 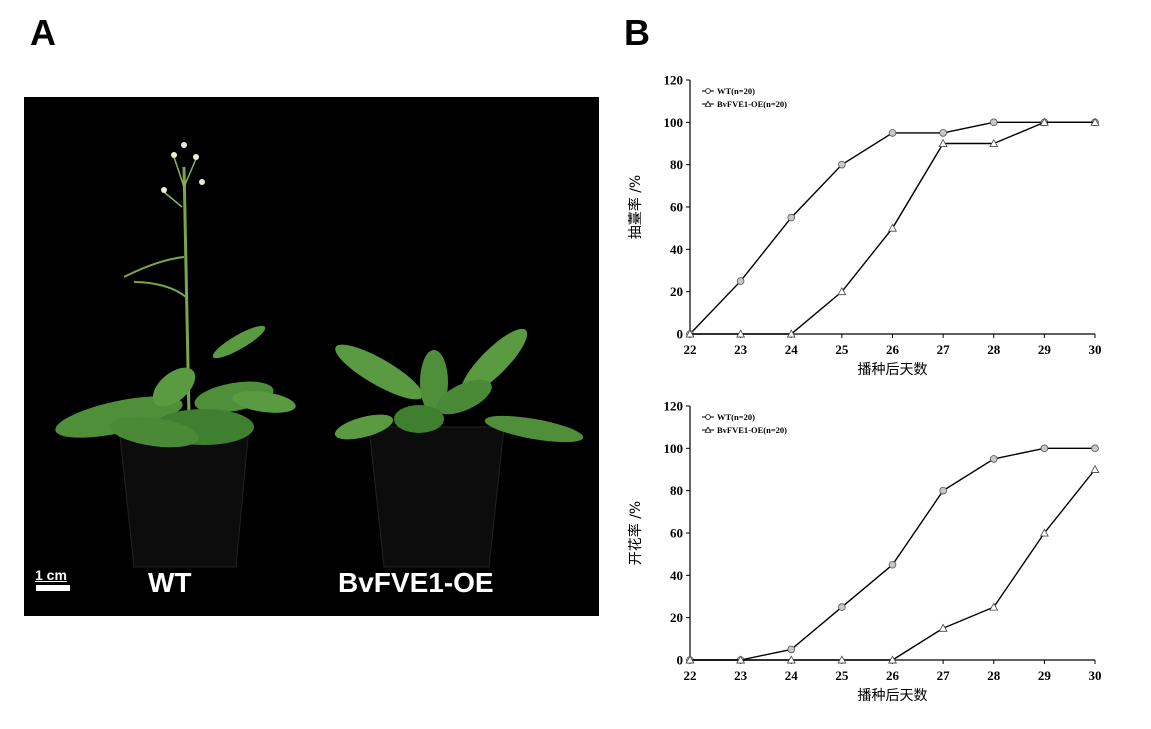 What do you see at coordinates (416, 582) in the screenshot?
I see `oe-plant-label: BvFVE1-OE` at bounding box center [416, 582].